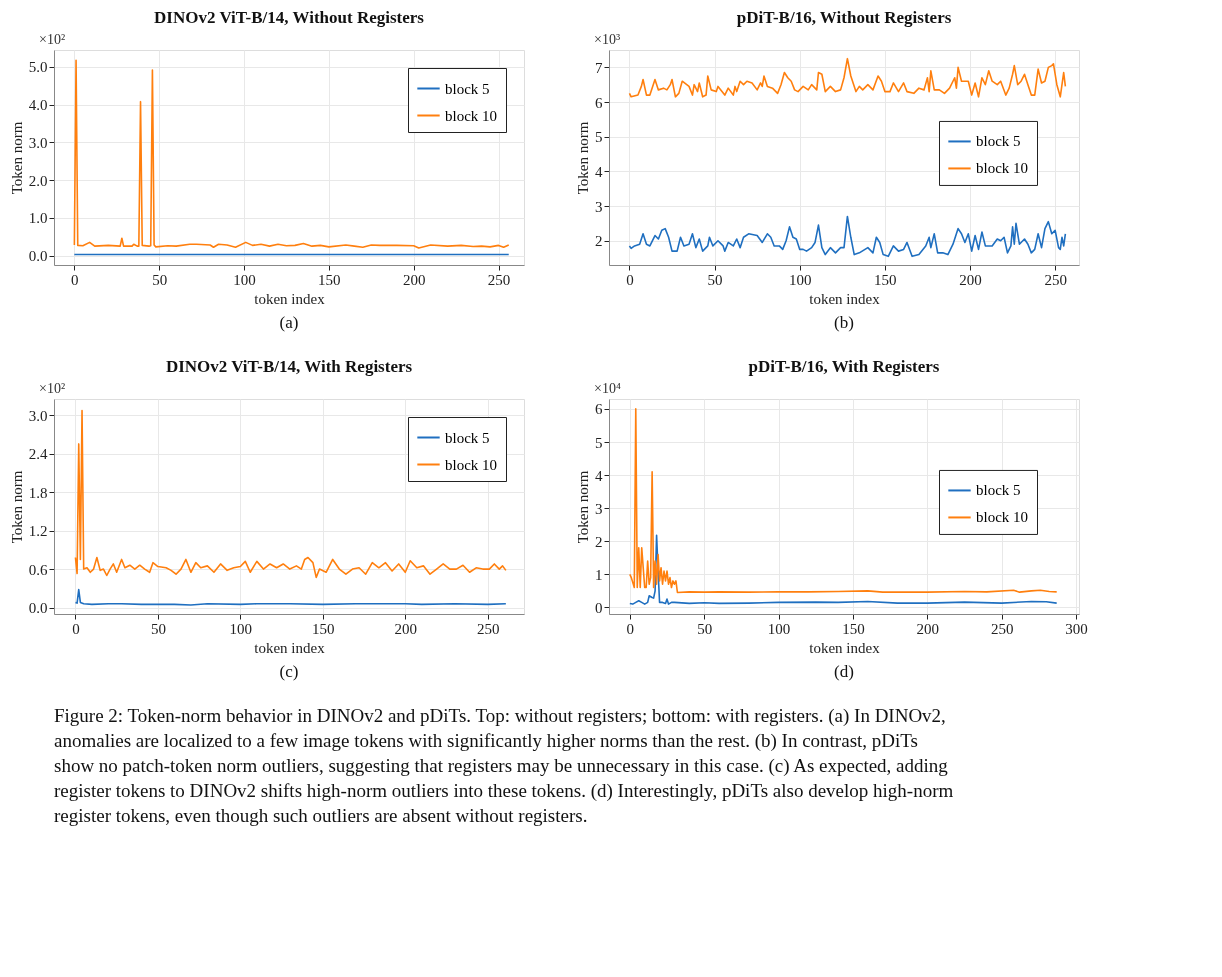 This screenshot has height=977, width=1222. Describe the element at coordinates (844, 366) in the screenshot. I see `chart-title: pDiT-B/16, With Registers` at that location.